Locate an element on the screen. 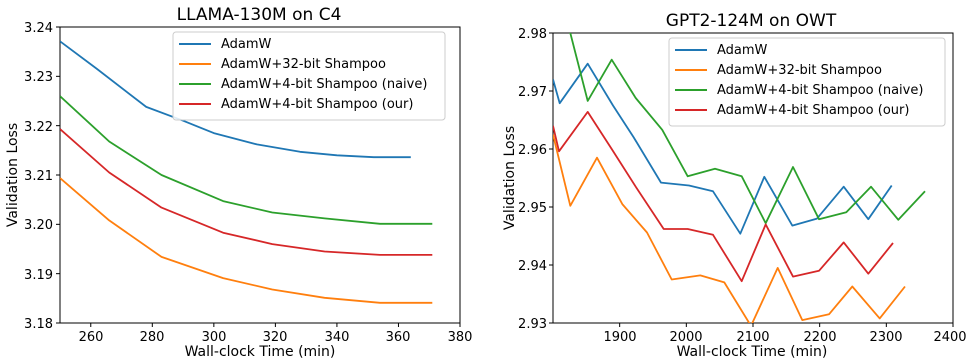 The height and width of the screenshot is (360, 972). x-tick-label: 2000 is located at coordinates (685, 337).